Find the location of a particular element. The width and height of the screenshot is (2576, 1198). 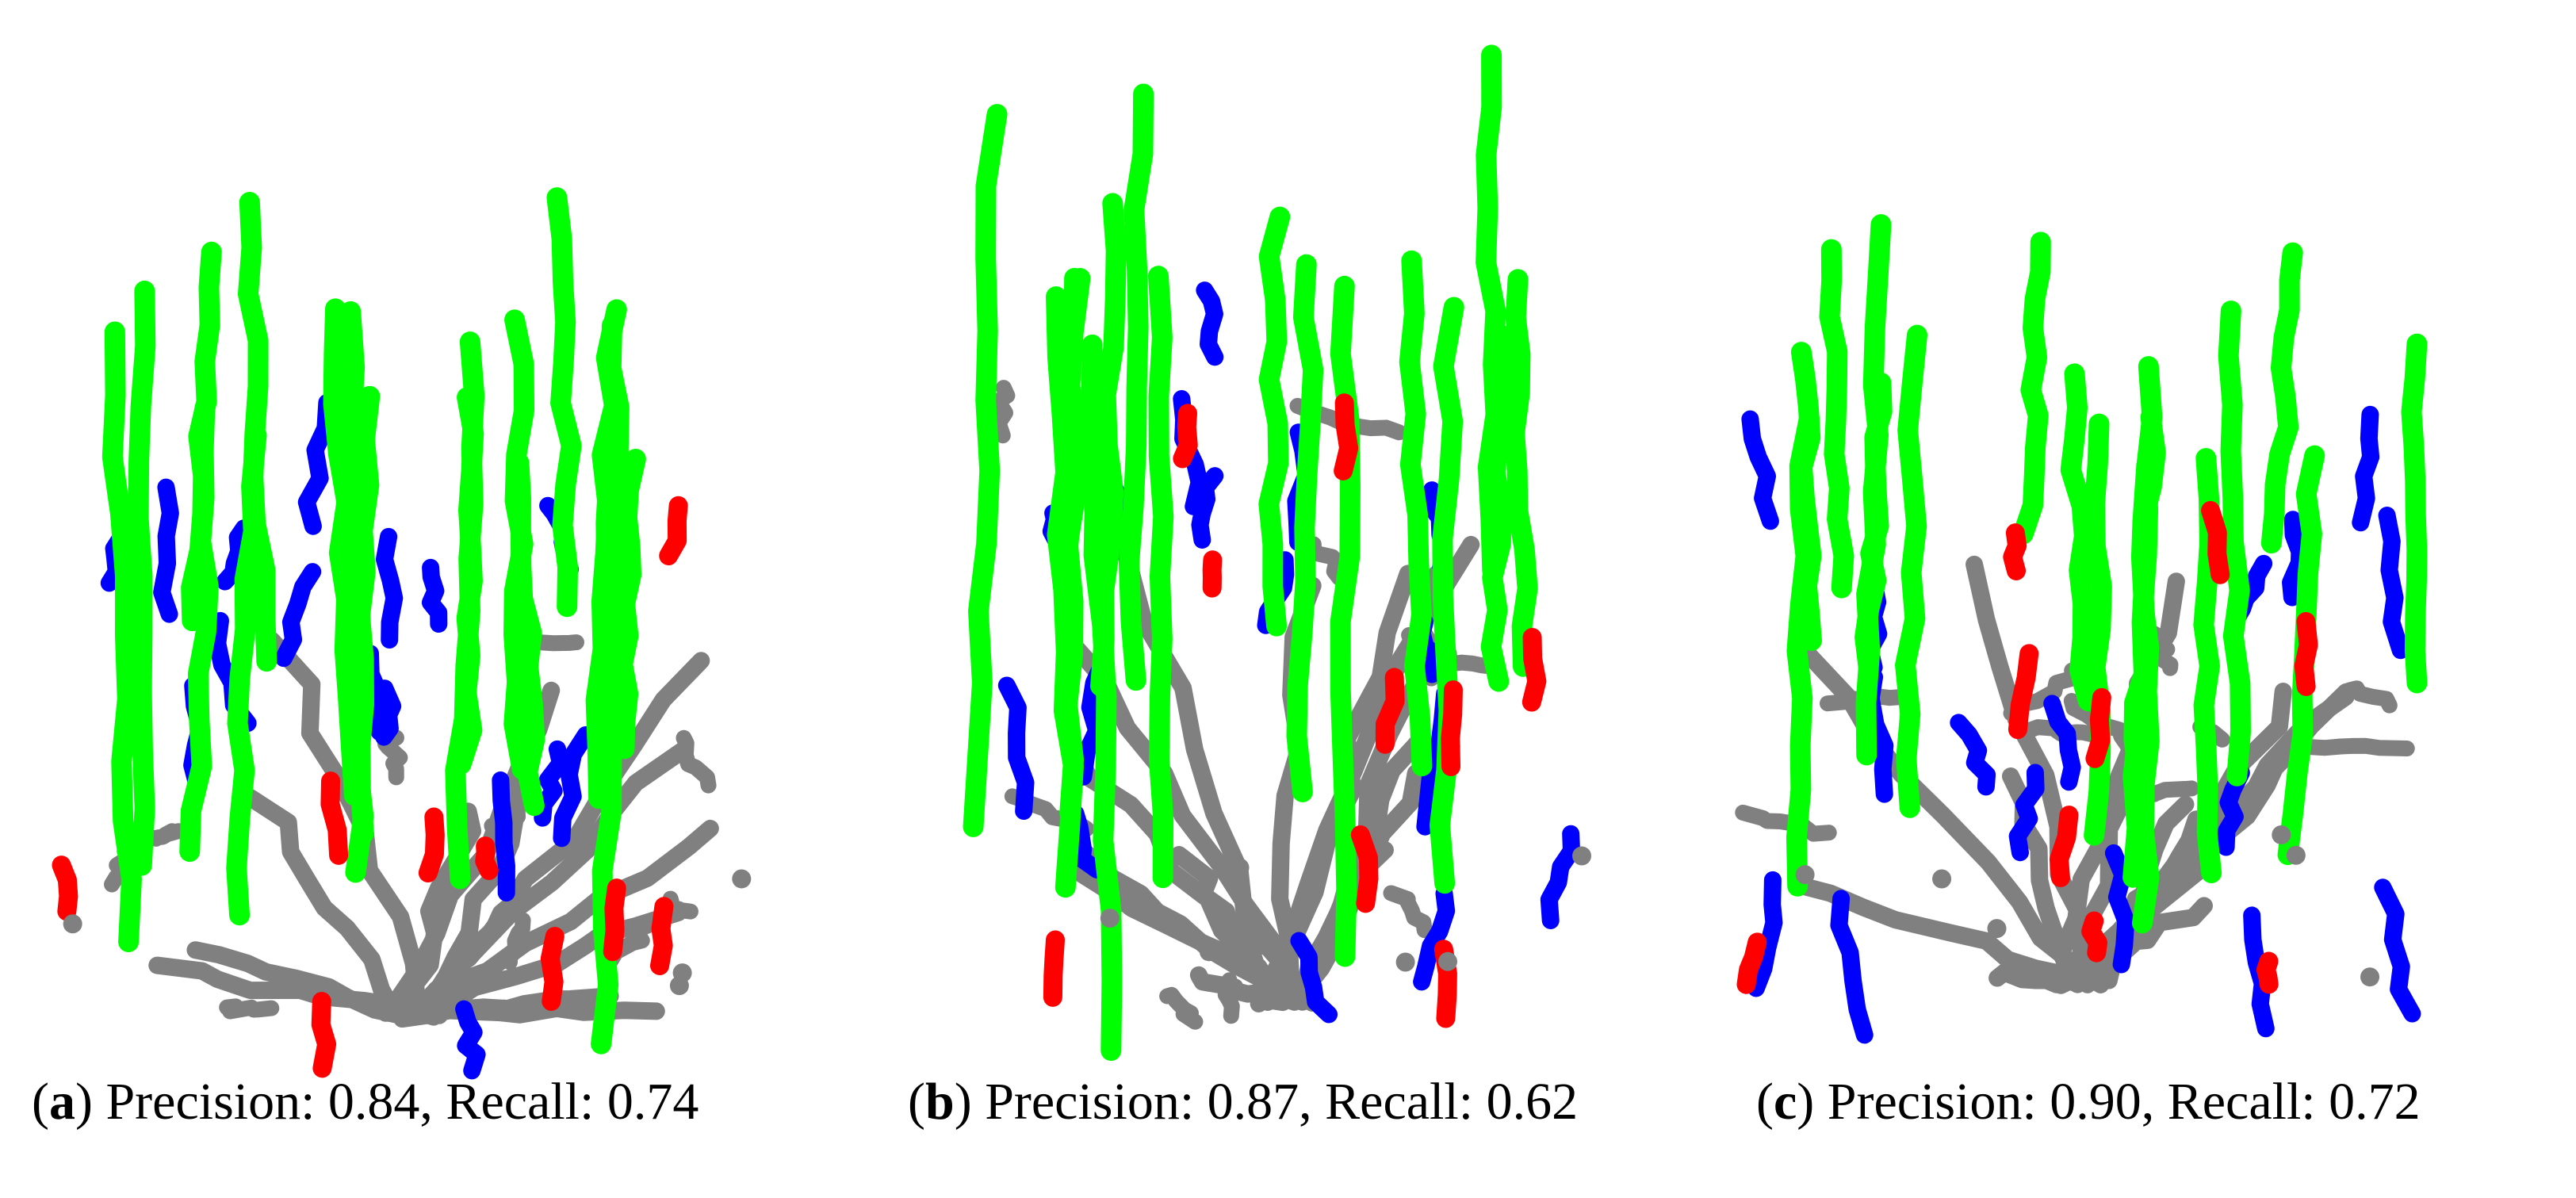

caption-c-letter: c is located at coordinates (1785, 1102).